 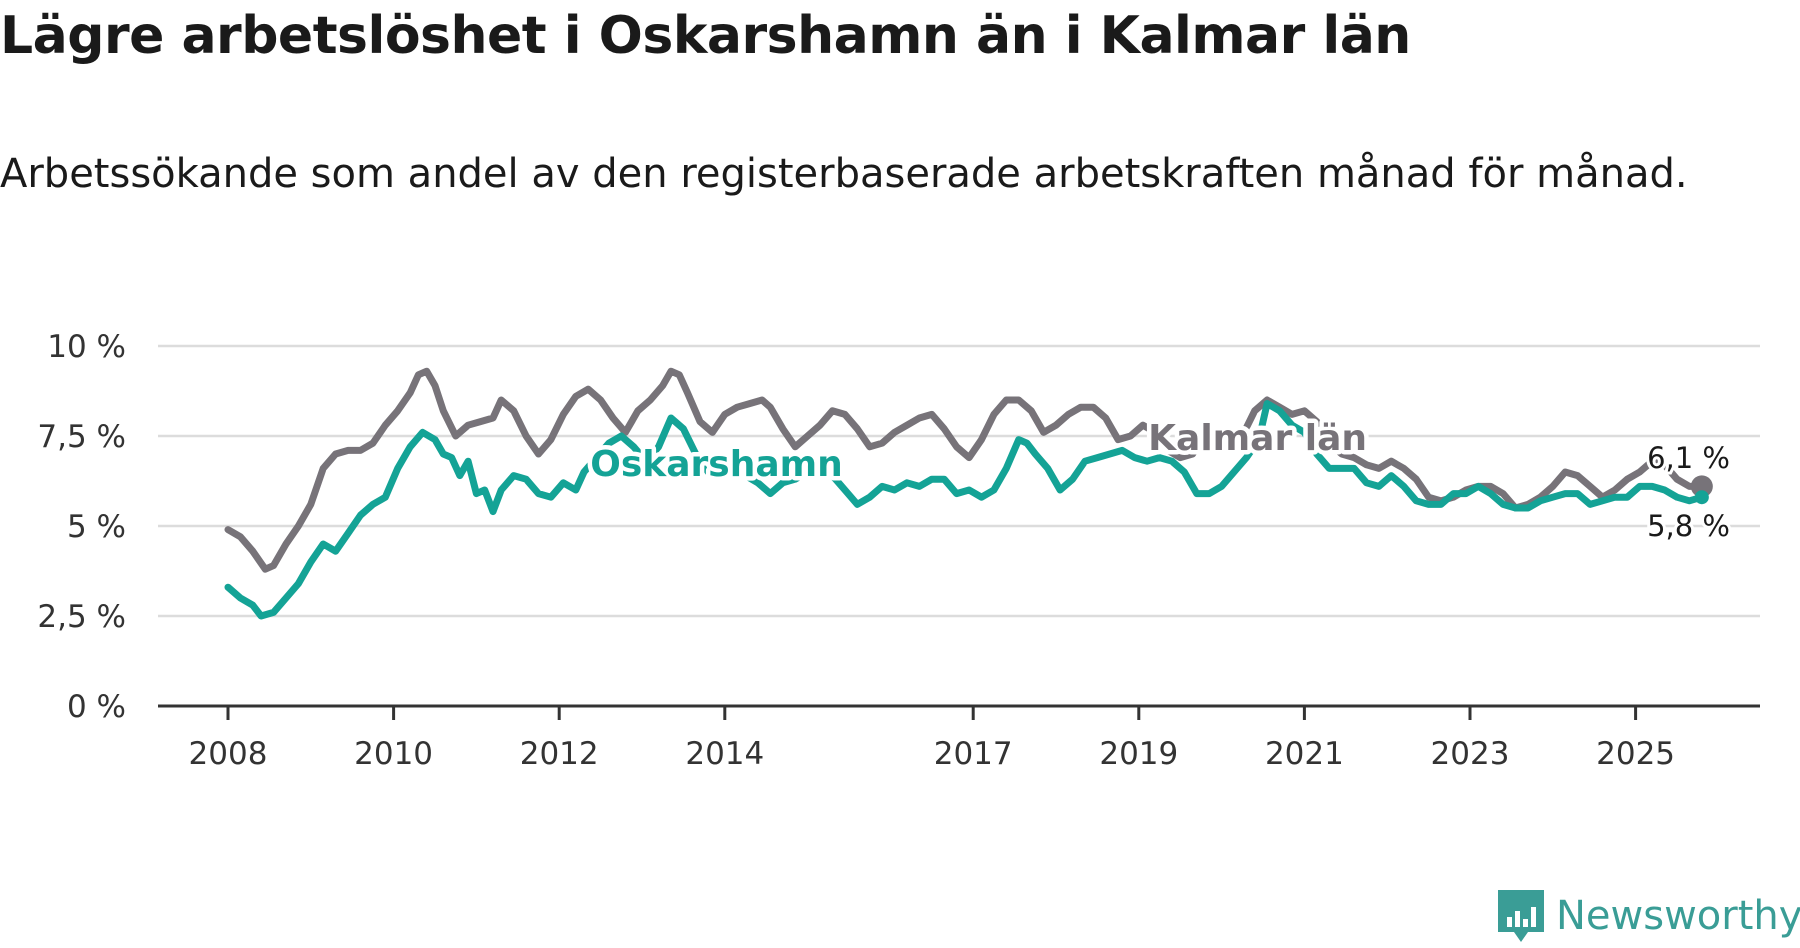 I want to click on x-tick-label: 2012, so click(x=559, y=754).